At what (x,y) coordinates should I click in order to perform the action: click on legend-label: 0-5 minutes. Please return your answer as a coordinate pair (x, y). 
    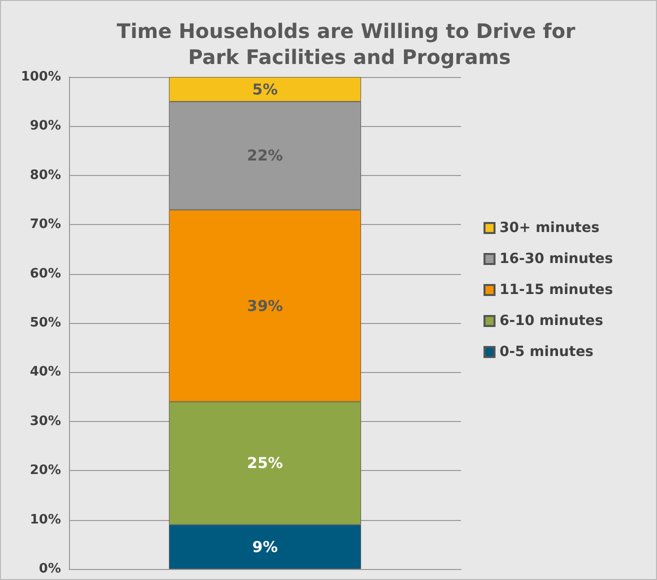
    Looking at the image, I should click on (547, 352).